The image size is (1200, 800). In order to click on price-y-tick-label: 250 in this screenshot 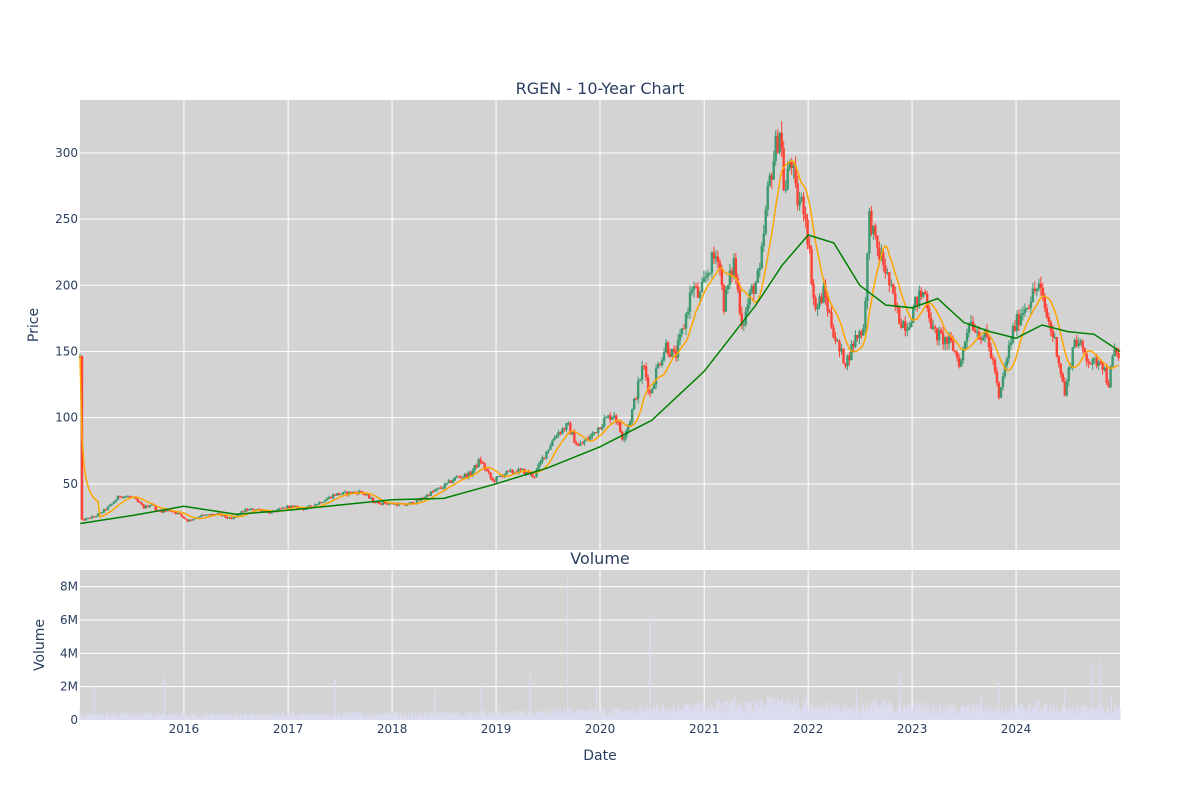, I will do `click(66, 219)`.